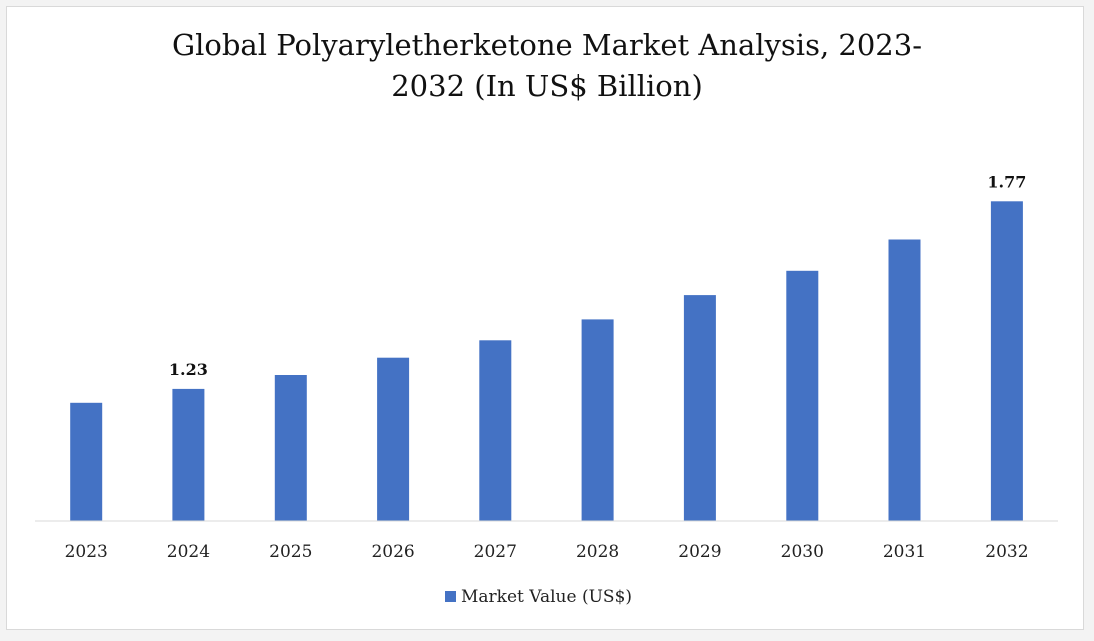  What do you see at coordinates (1006, 361) in the screenshot?
I see `bar-2032` at bounding box center [1006, 361].